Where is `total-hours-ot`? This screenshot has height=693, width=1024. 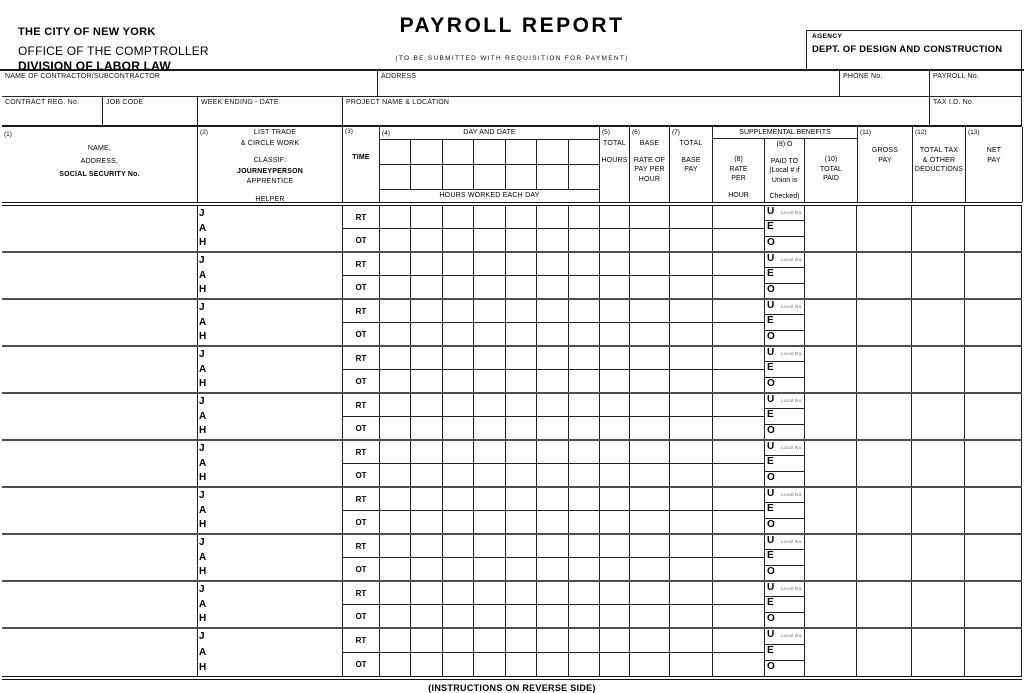 total-hours-ot is located at coordinates (614, 664).